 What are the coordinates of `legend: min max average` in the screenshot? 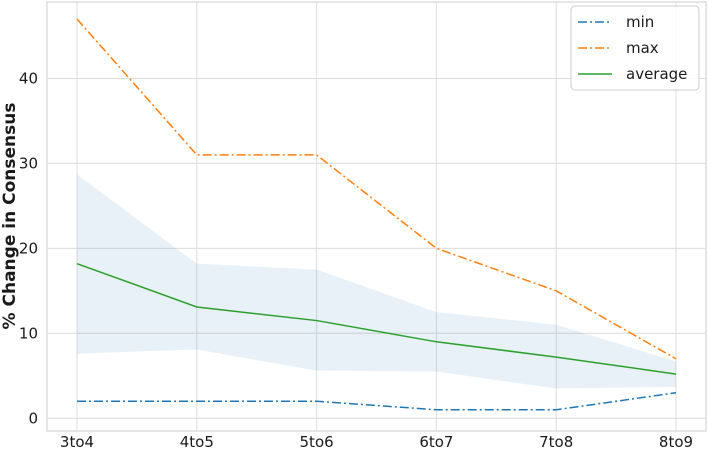 It's located at (635, 48).